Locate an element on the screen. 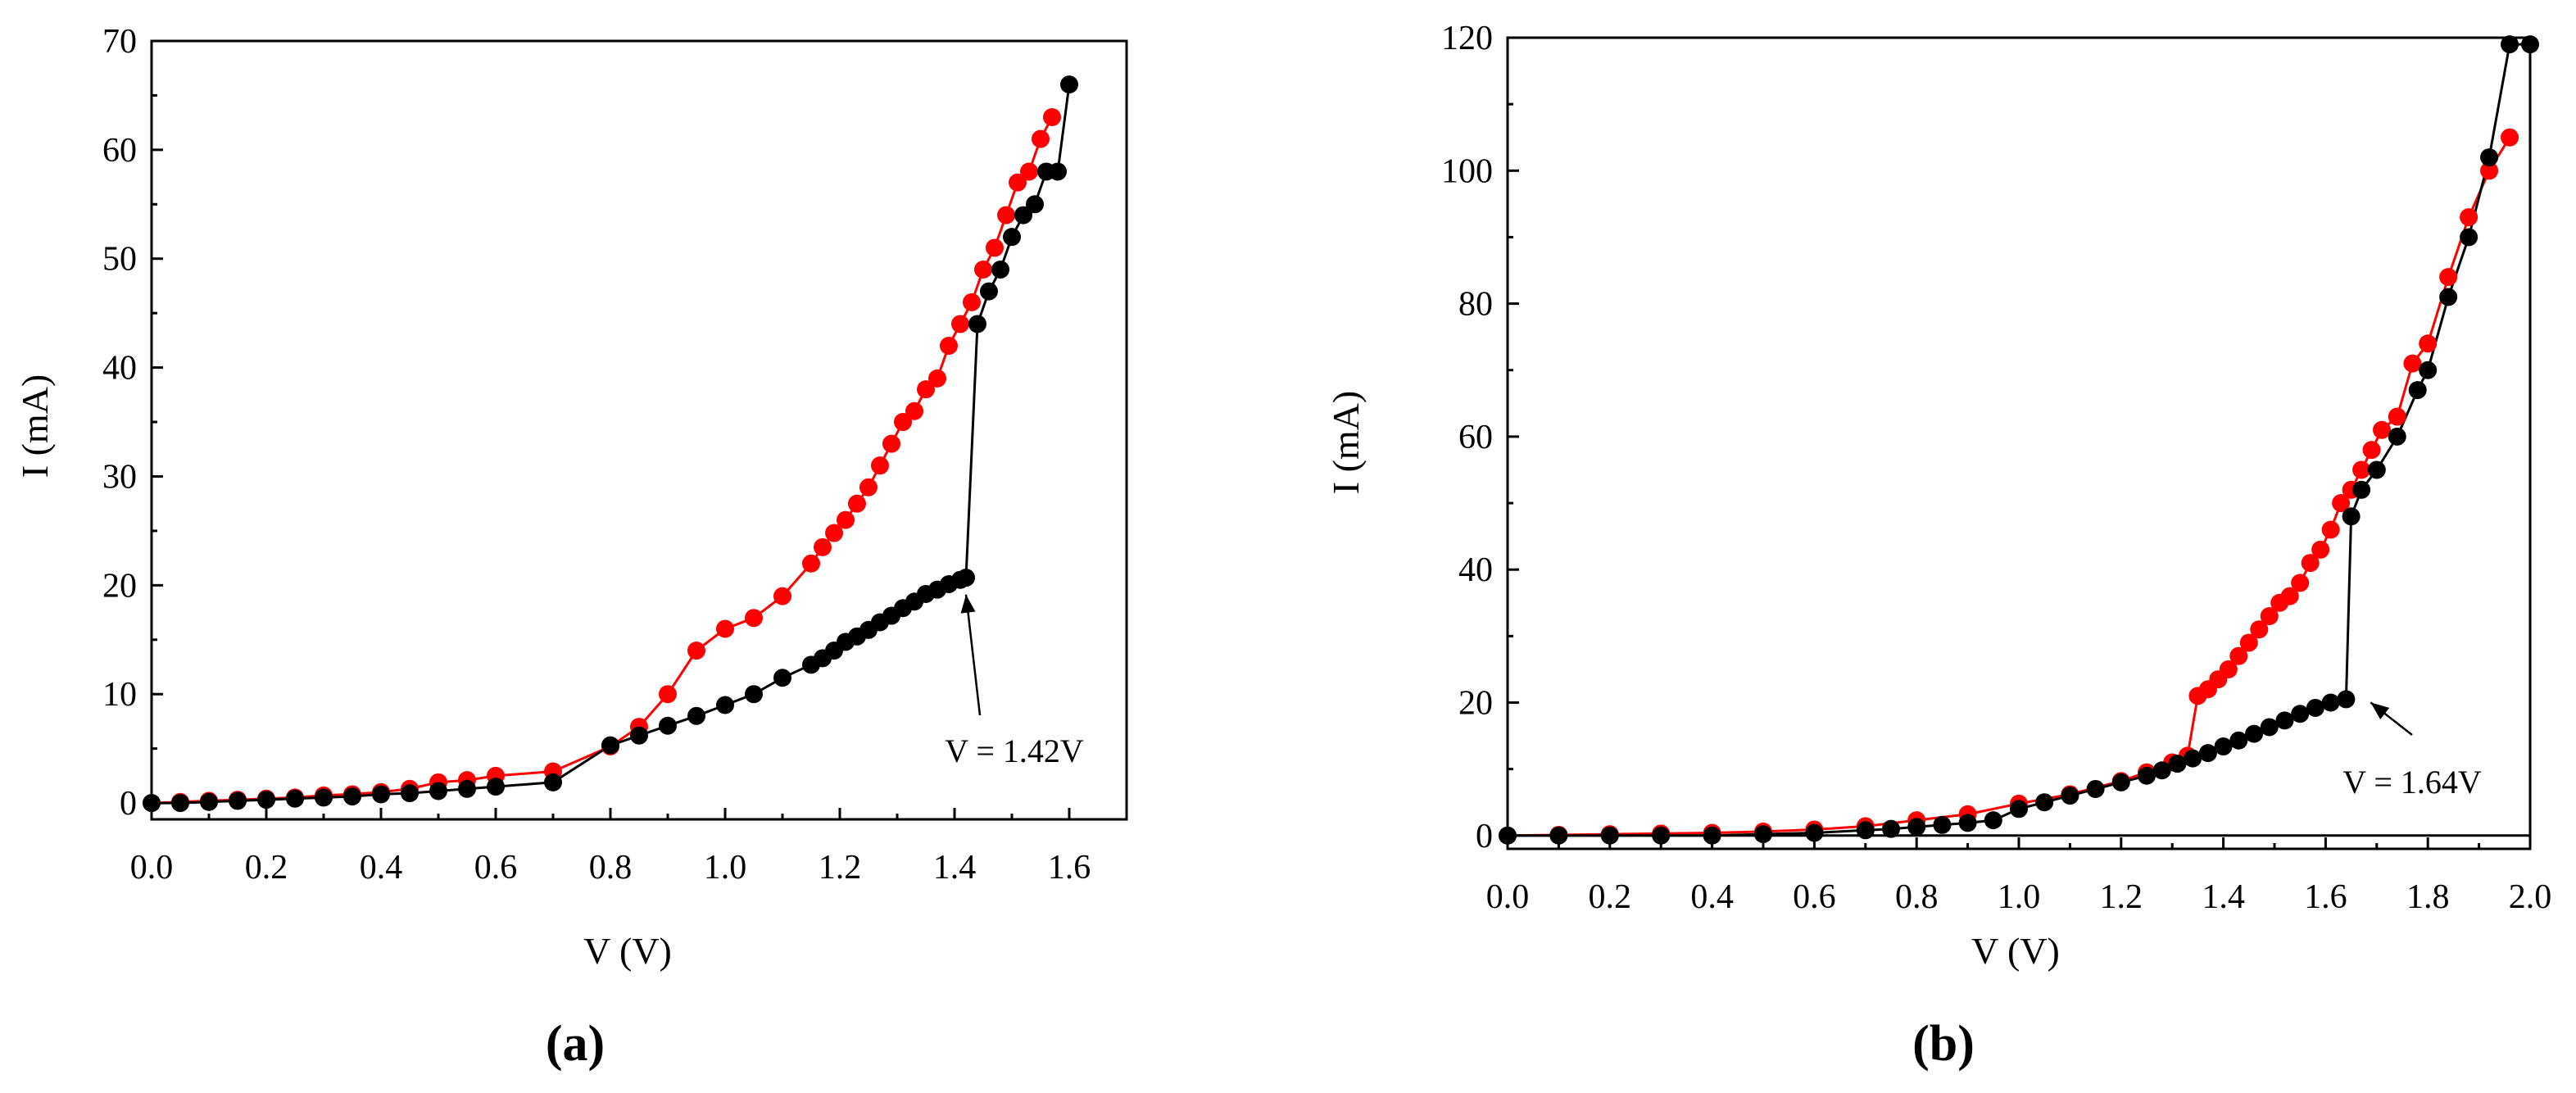 This screenshot has width=2576, height=1093. x-tick-label: 0.2 is located at coordinates (1610, 897).